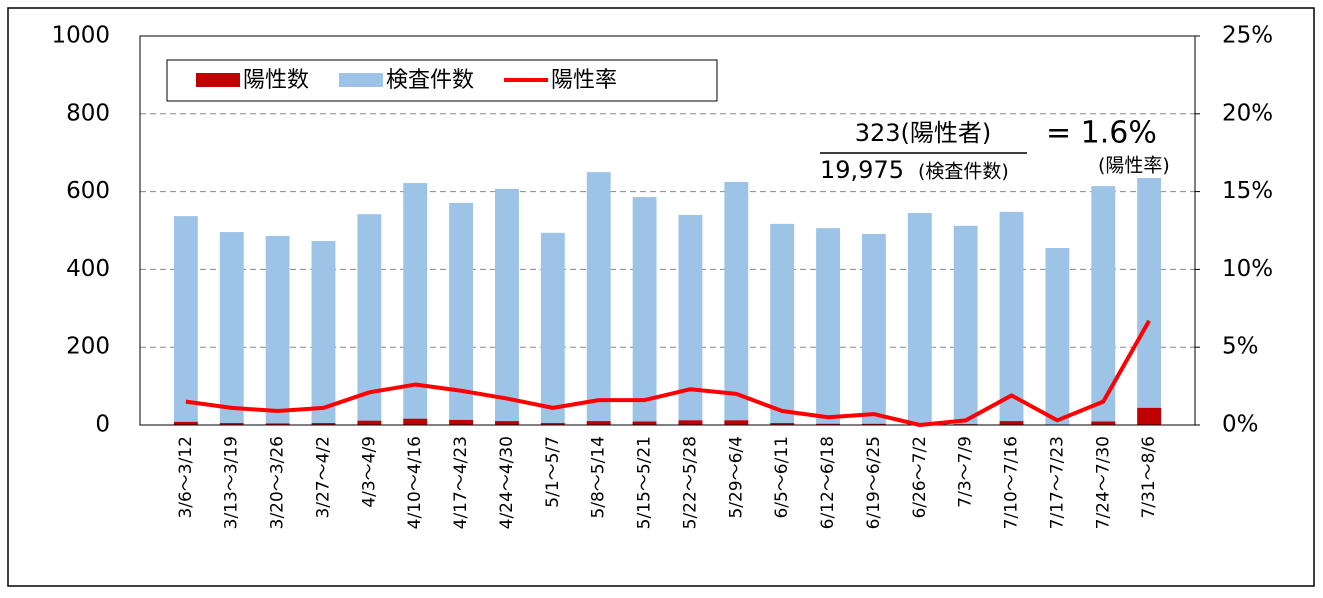  What do you see at coordinates (1134, 166) in the screenshot?
I see `annotation: (陽性率)` at bounding box center [1134, 166].